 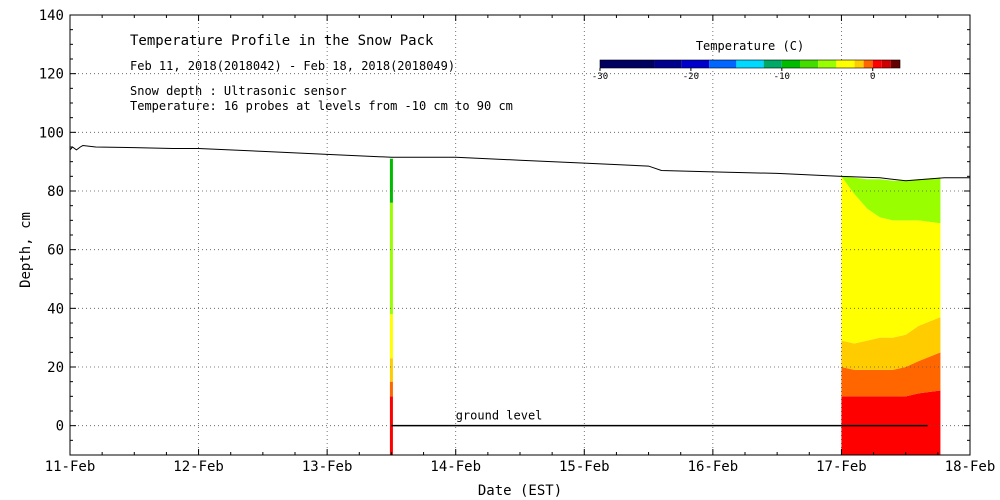 I want to click on colorbar-tick-label: -20, so click(x=691, y=77).